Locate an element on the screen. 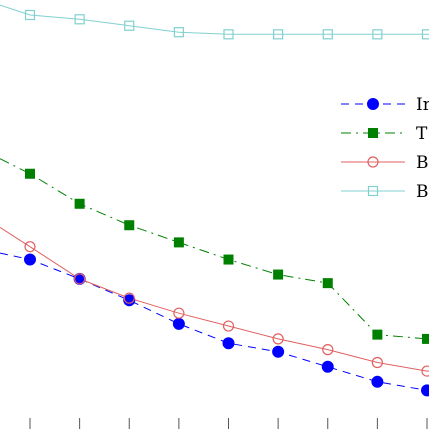  legend-label-1: Ir is located at coordinates (422, 105).